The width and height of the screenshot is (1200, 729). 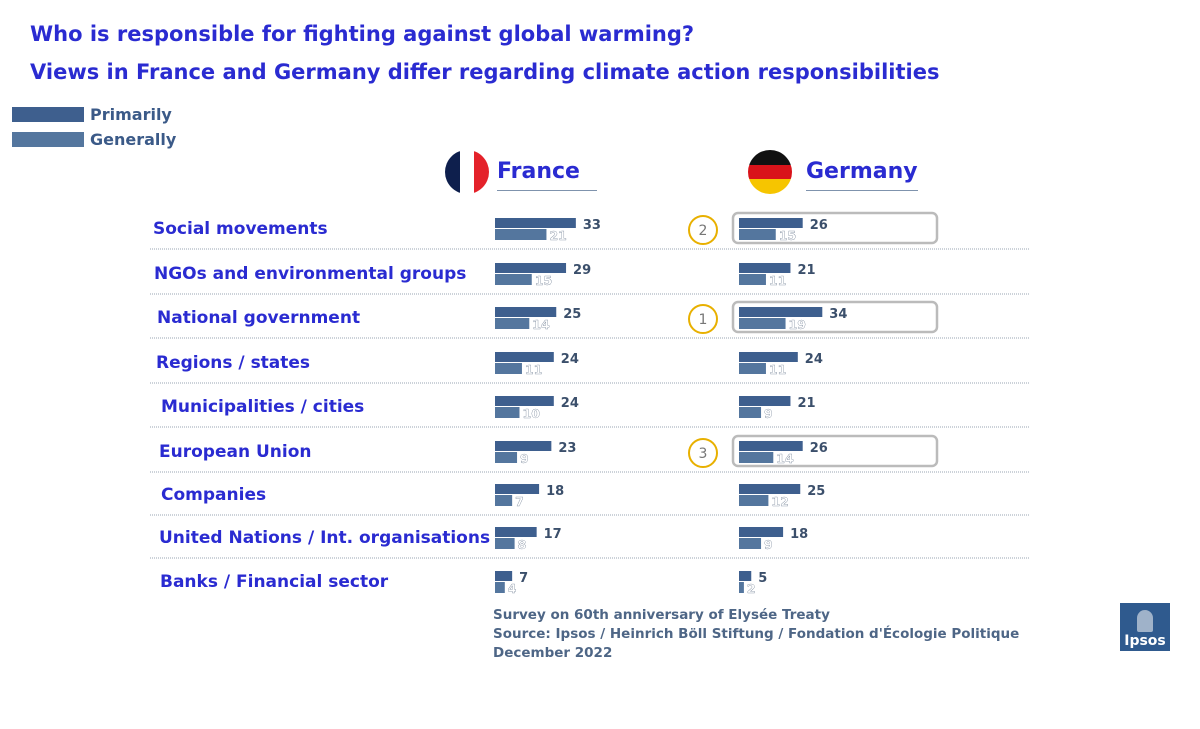 I want to click on ipsos-logo: Ipsos, so click(x=1145, y=627).